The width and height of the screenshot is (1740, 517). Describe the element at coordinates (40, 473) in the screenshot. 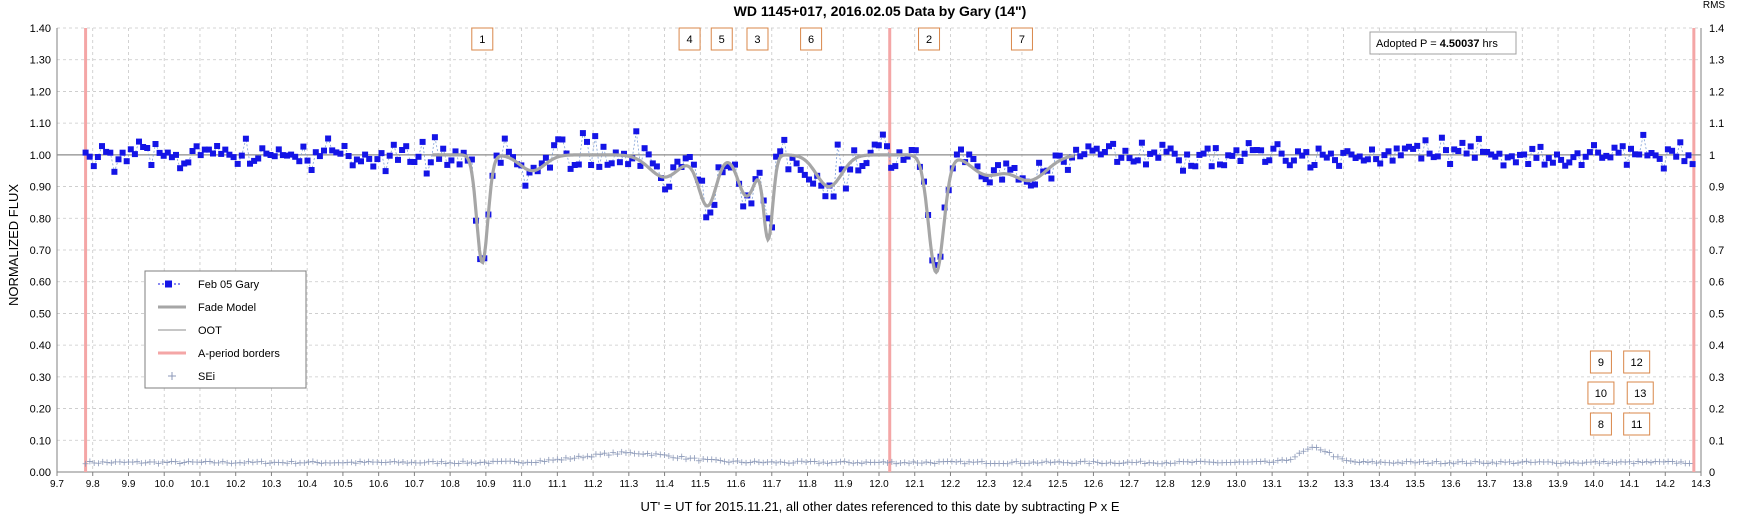

I see `y-tick-label-left: 0.00` at that location.